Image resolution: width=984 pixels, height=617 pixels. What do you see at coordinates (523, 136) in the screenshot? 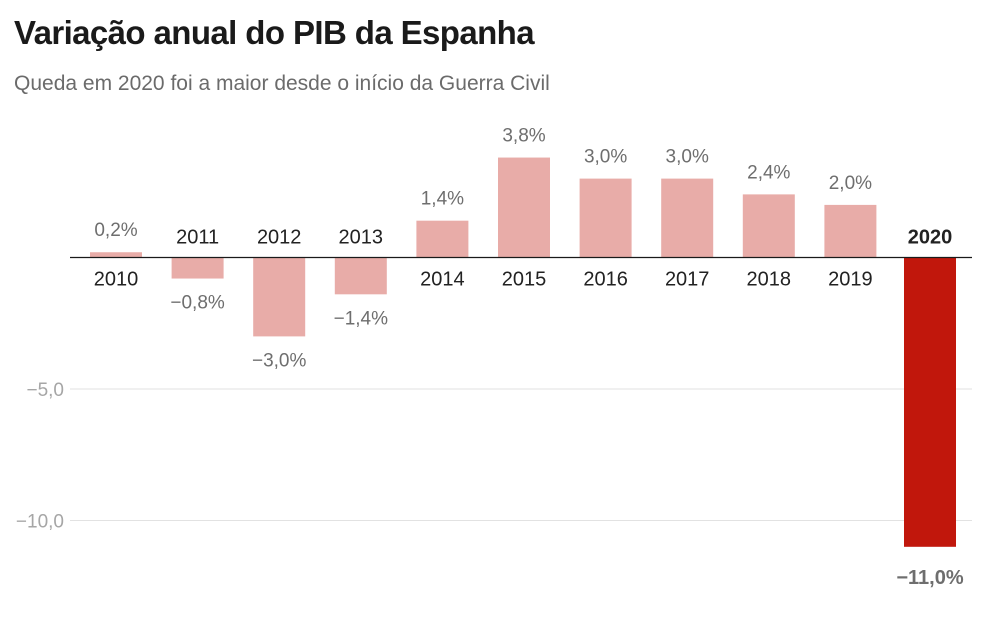
I see `value-label-2015: 3,8%` at bounding box center [523, 136].